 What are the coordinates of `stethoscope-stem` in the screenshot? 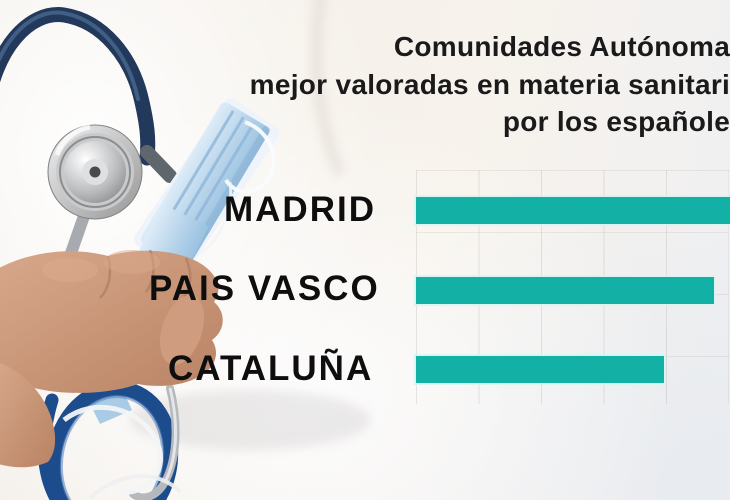 It's located at (77, 236).